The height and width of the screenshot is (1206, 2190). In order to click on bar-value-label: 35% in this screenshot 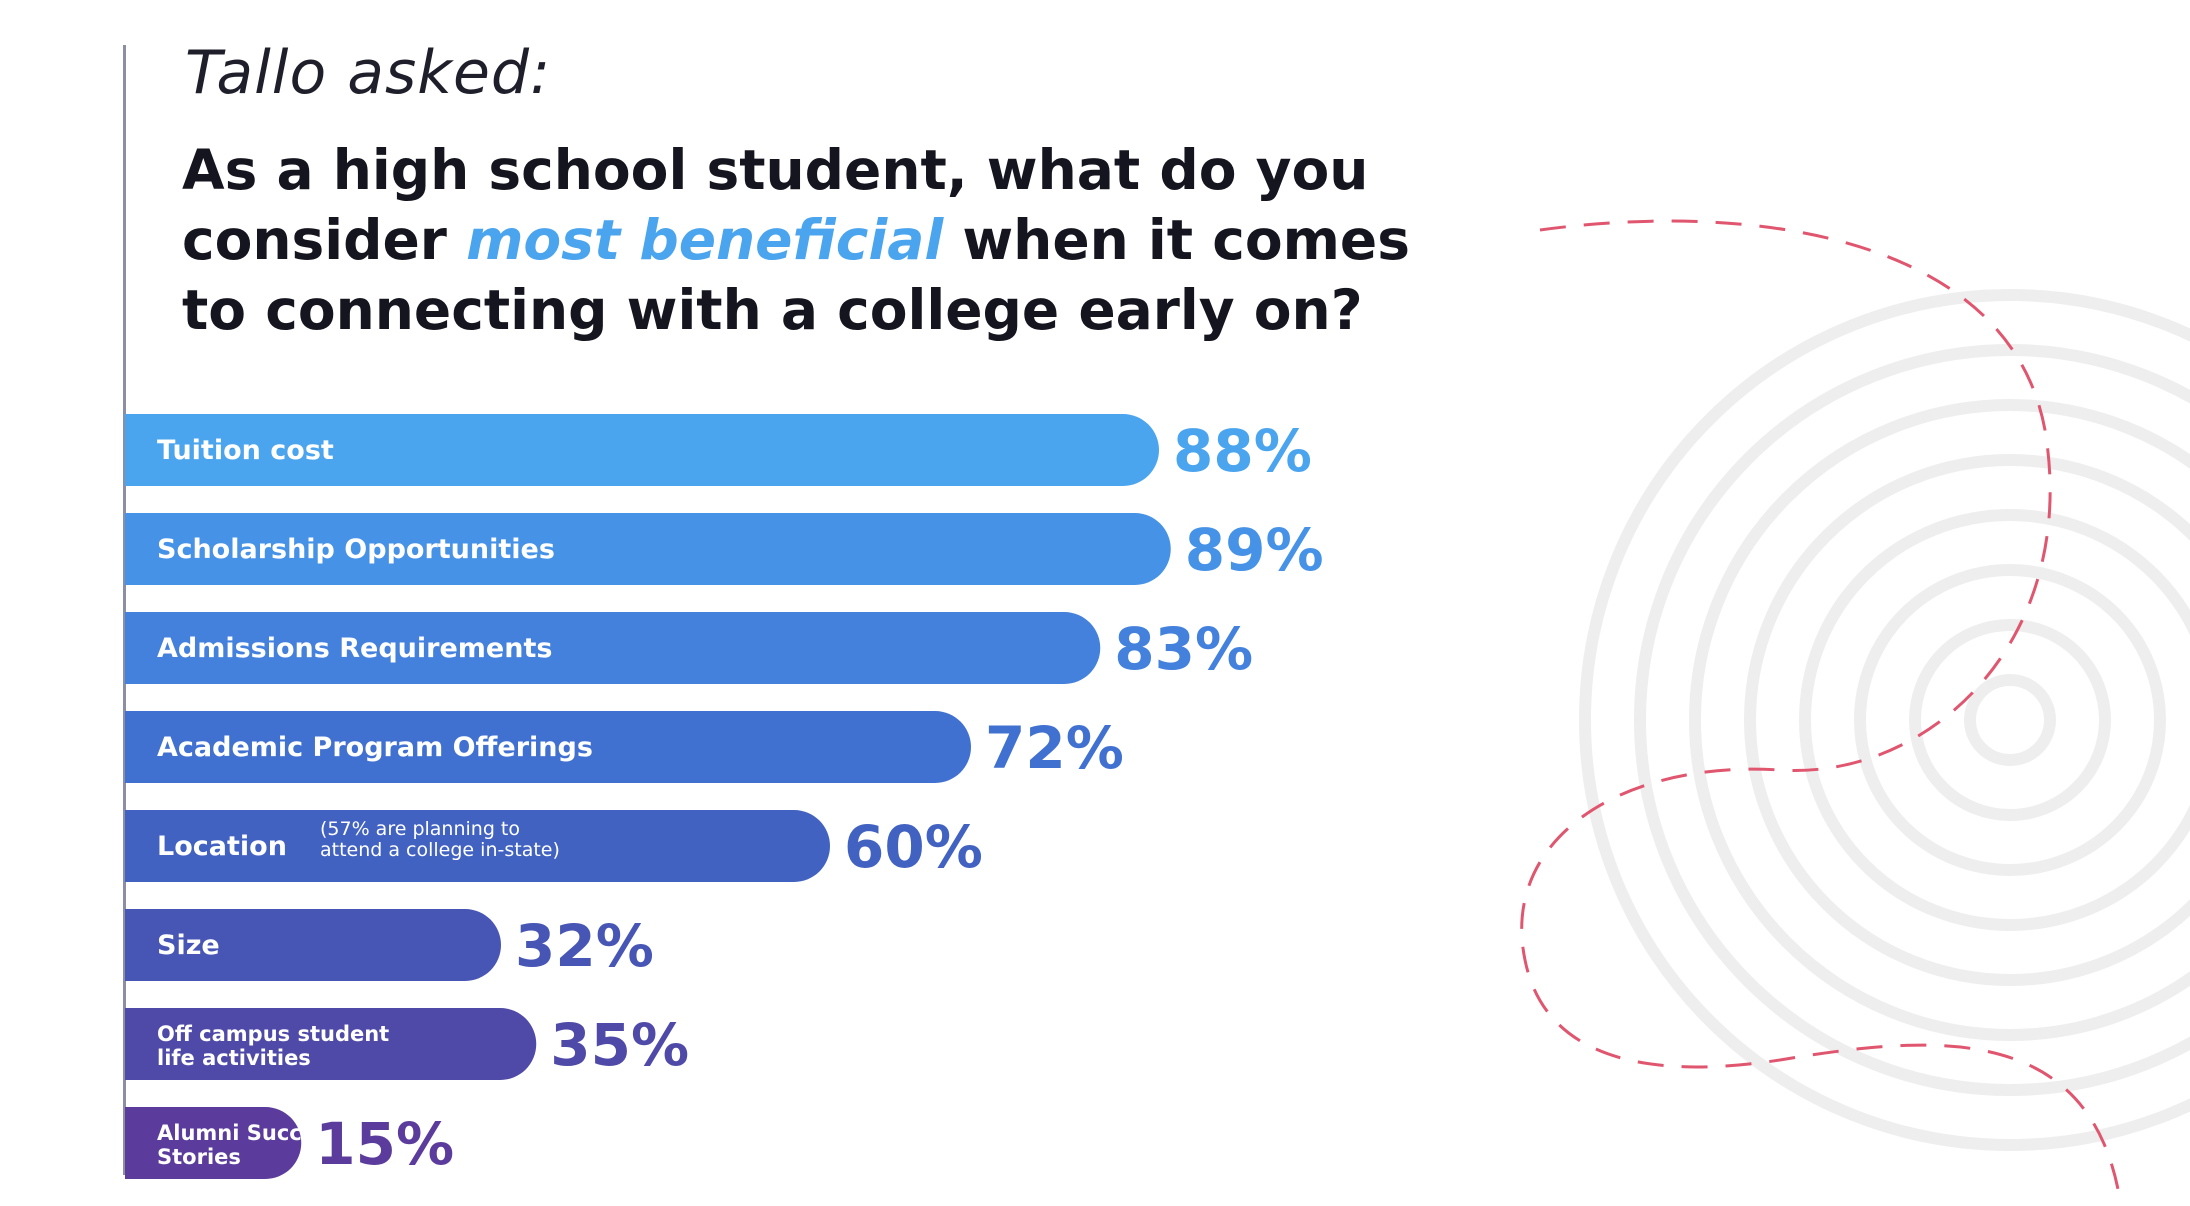, I will do `click(619, 1045)`.